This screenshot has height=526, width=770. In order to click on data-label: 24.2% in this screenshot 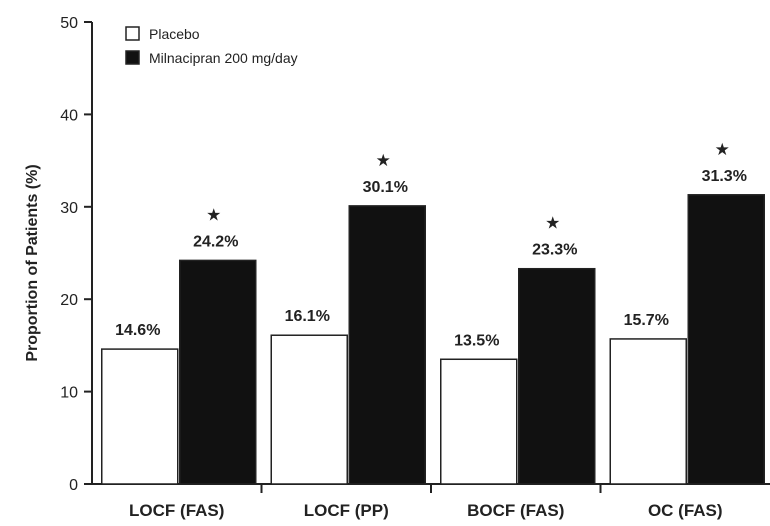, I will do `click(215, 241)`.